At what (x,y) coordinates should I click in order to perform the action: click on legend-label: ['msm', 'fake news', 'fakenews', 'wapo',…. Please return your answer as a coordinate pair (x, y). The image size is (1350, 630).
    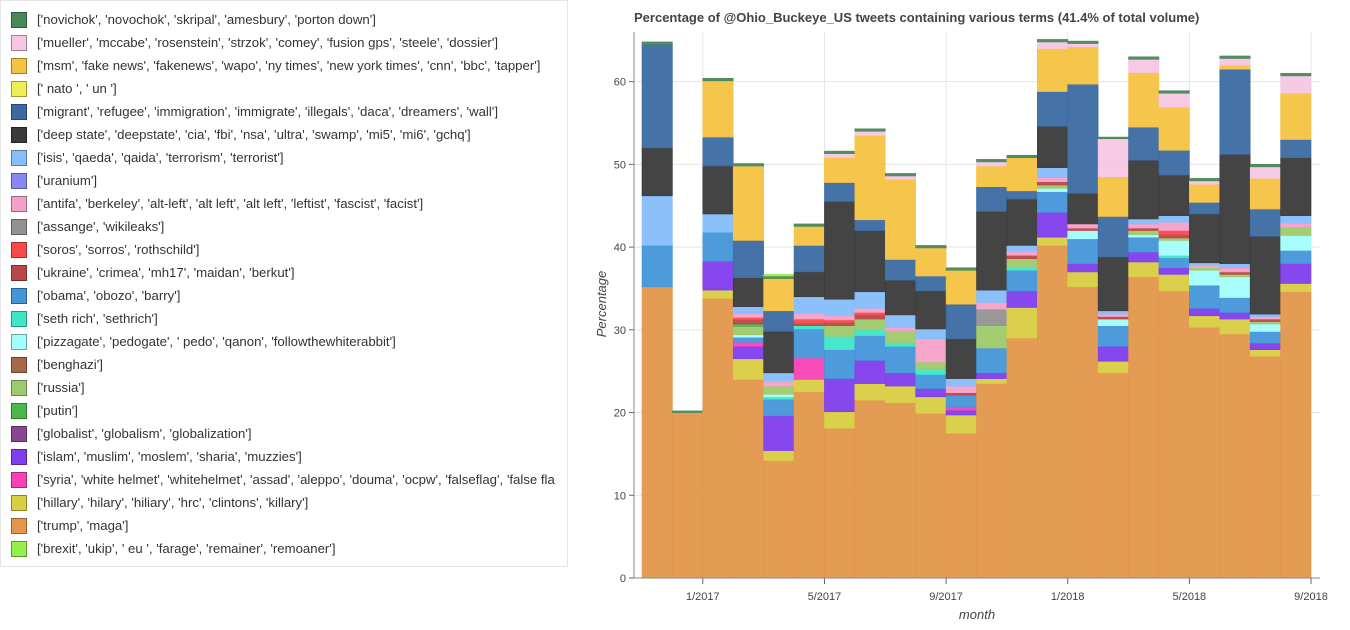
    Looking at the image, I should click on (289, 65).